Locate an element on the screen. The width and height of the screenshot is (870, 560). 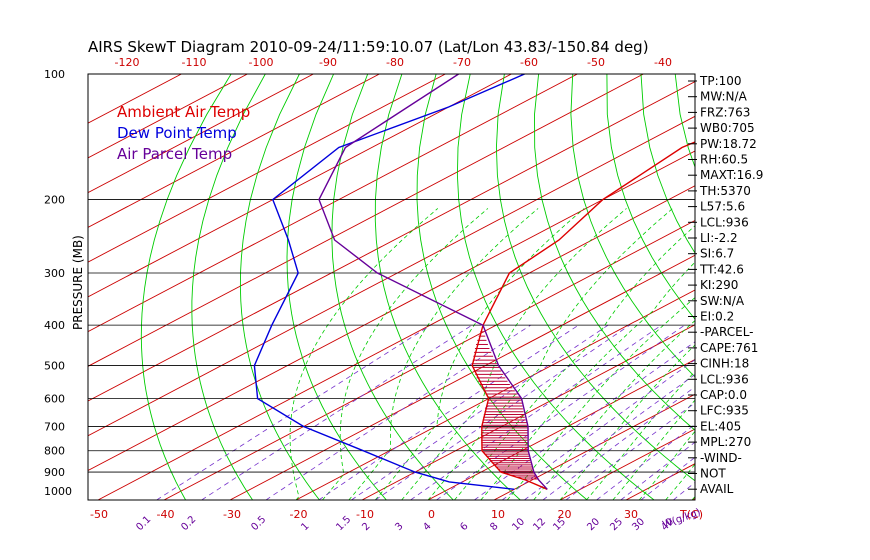
mixing-ratio-tick-label: 4 is located at coordinates (427, 527).